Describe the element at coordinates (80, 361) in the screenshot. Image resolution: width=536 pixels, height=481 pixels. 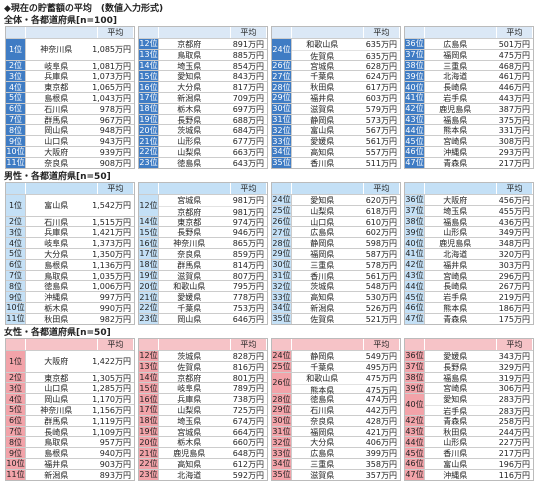
I see `rank-rows: 大阪府 1,422万円` at that location.